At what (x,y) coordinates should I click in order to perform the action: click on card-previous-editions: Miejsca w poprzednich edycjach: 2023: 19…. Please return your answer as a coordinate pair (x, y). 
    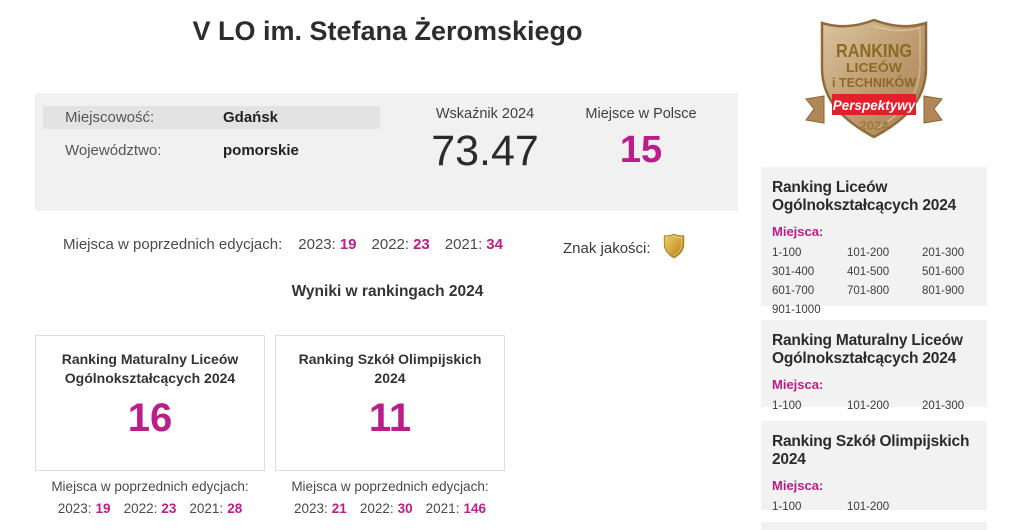
    Looking at the image, I should click on (150, 497).